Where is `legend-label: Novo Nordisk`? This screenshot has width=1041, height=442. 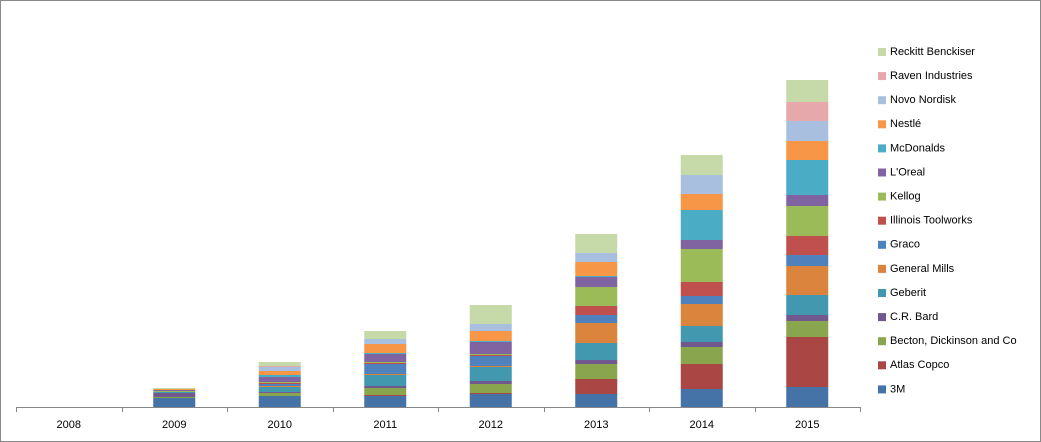 legend-label: Novo Nordisk is located at coordinates (923, 100).